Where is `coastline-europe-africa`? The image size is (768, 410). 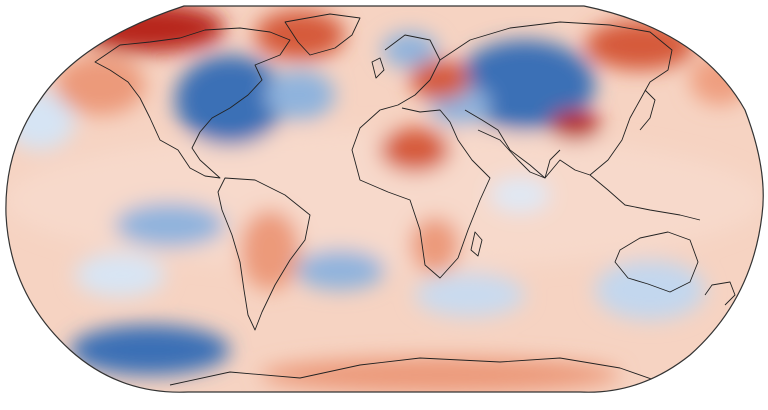 coastline-europe-africa is located at coordinates (421, 156).